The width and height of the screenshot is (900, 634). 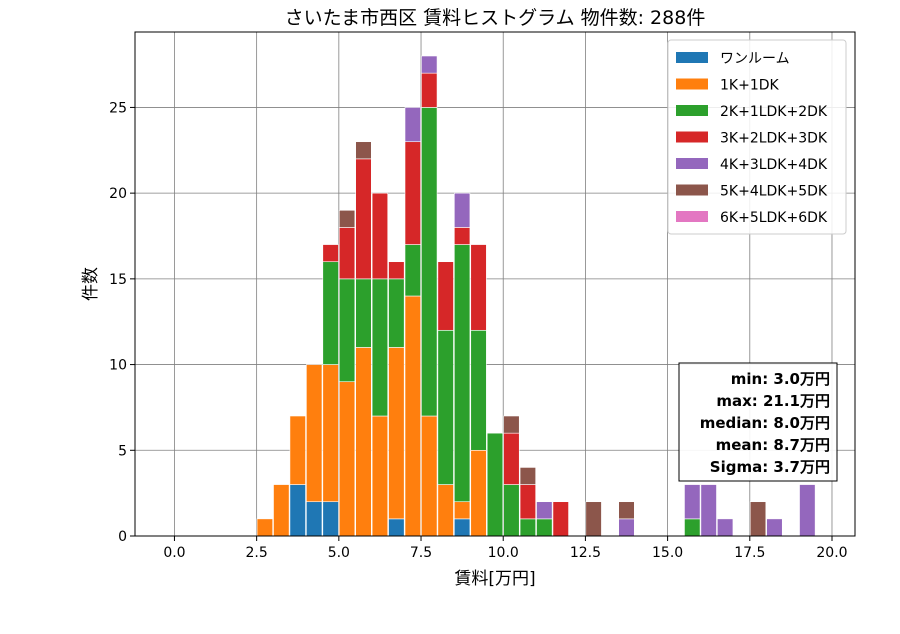 What do you see at coordinates (755, 59) in the screenshot?
I see `legend-label: ワンルーム` at bounding box center [755, 59].